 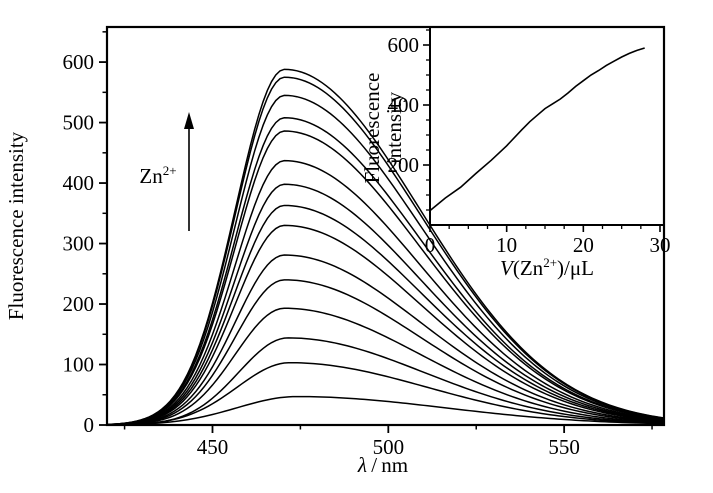 What do you see at coordinates (430, 245) in the screenshot?
I see `inset-x-tick-label: 0` at bounding box center [430, 245].